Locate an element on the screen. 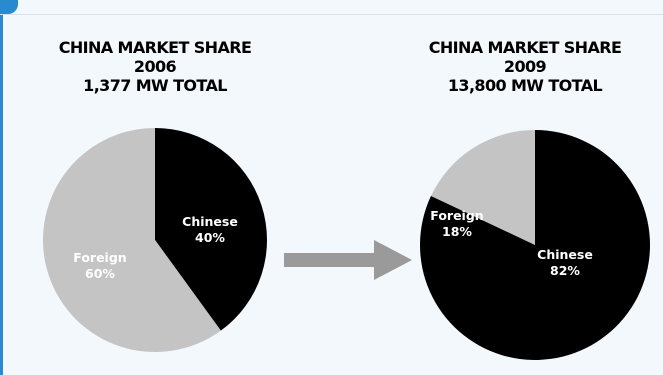  chart-year: 2006 is located at coordinates (155, 66).